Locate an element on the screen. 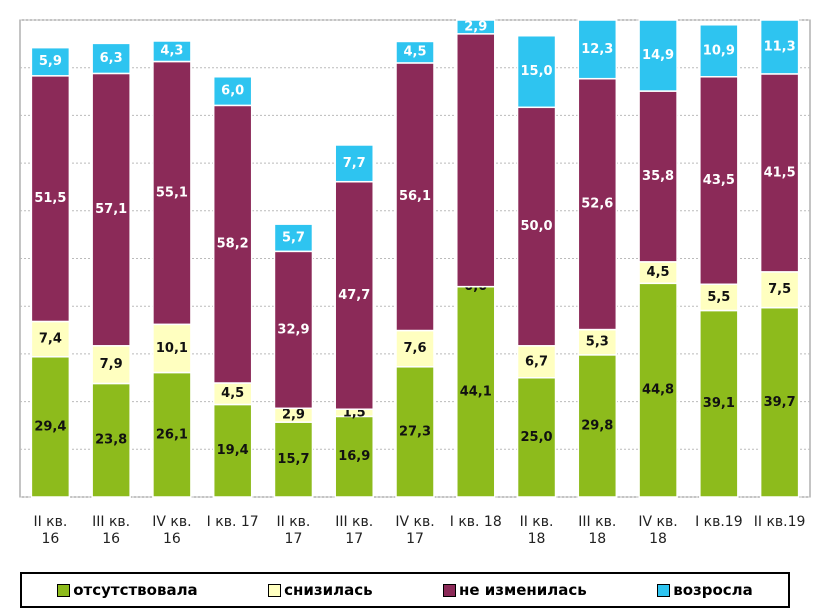 This screenshot has height=610, width=824. legend-label: отсутствовала is located at coordinates (135, 590).